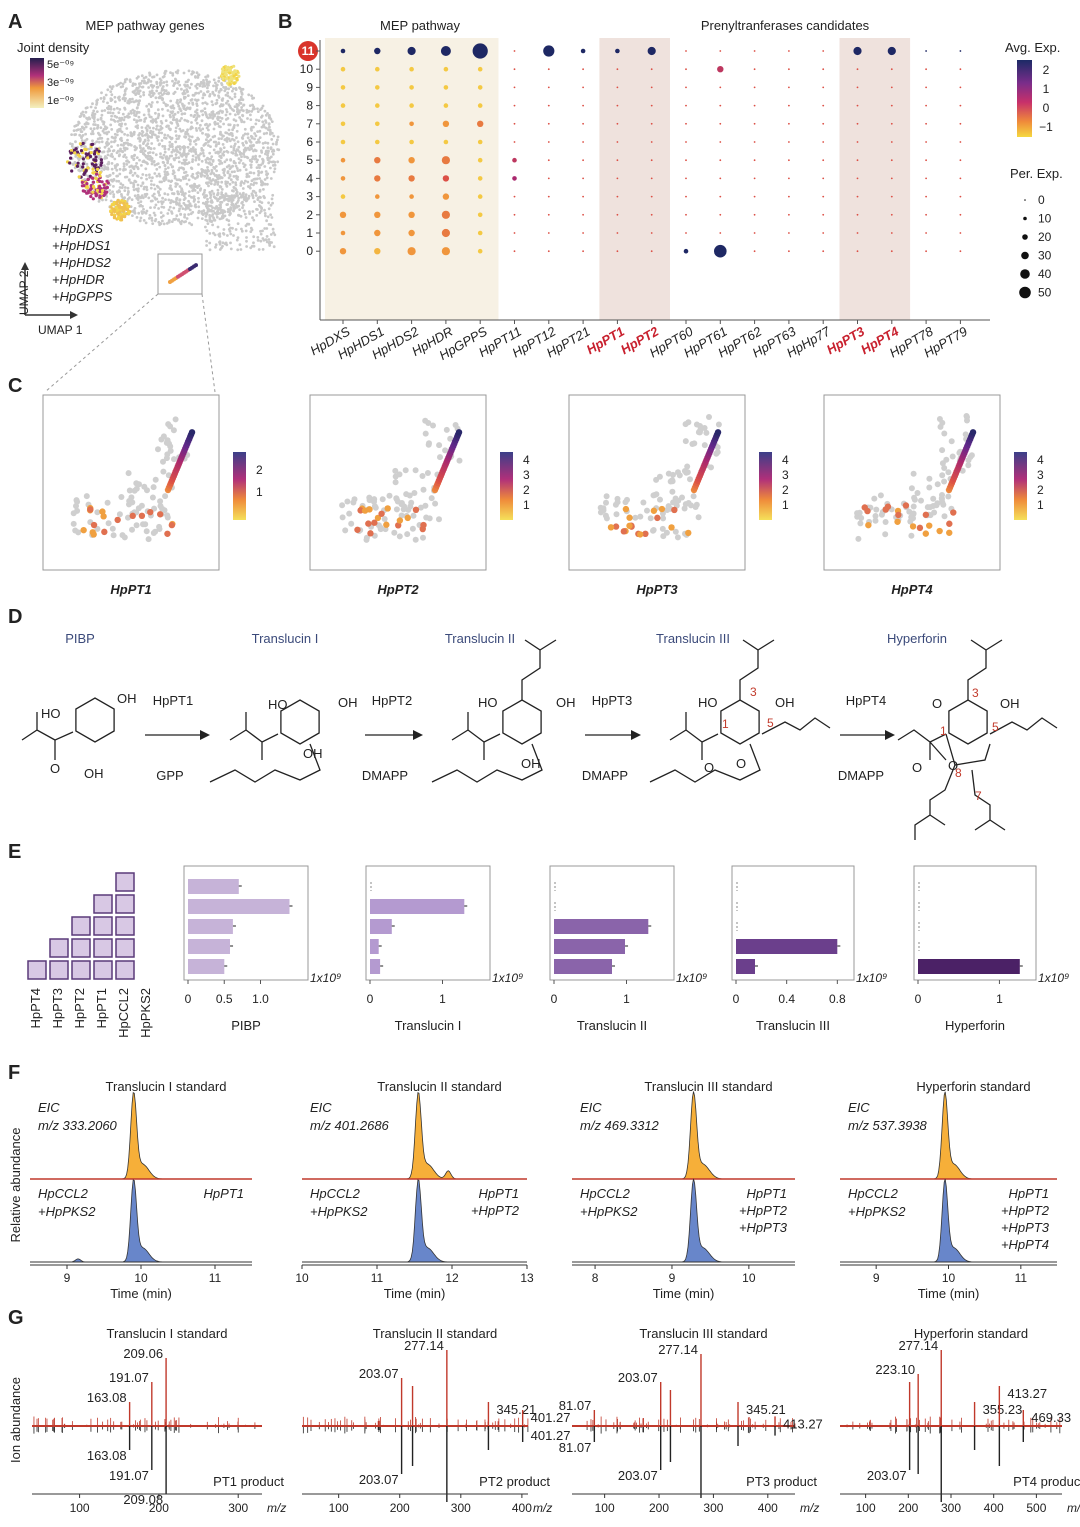 The image size is (1080, 1527). What do you see at coordinates (703, 1333) in the screenshot?
I see `plot-title: Translucin III standard` at bounding box center [703, 1333].